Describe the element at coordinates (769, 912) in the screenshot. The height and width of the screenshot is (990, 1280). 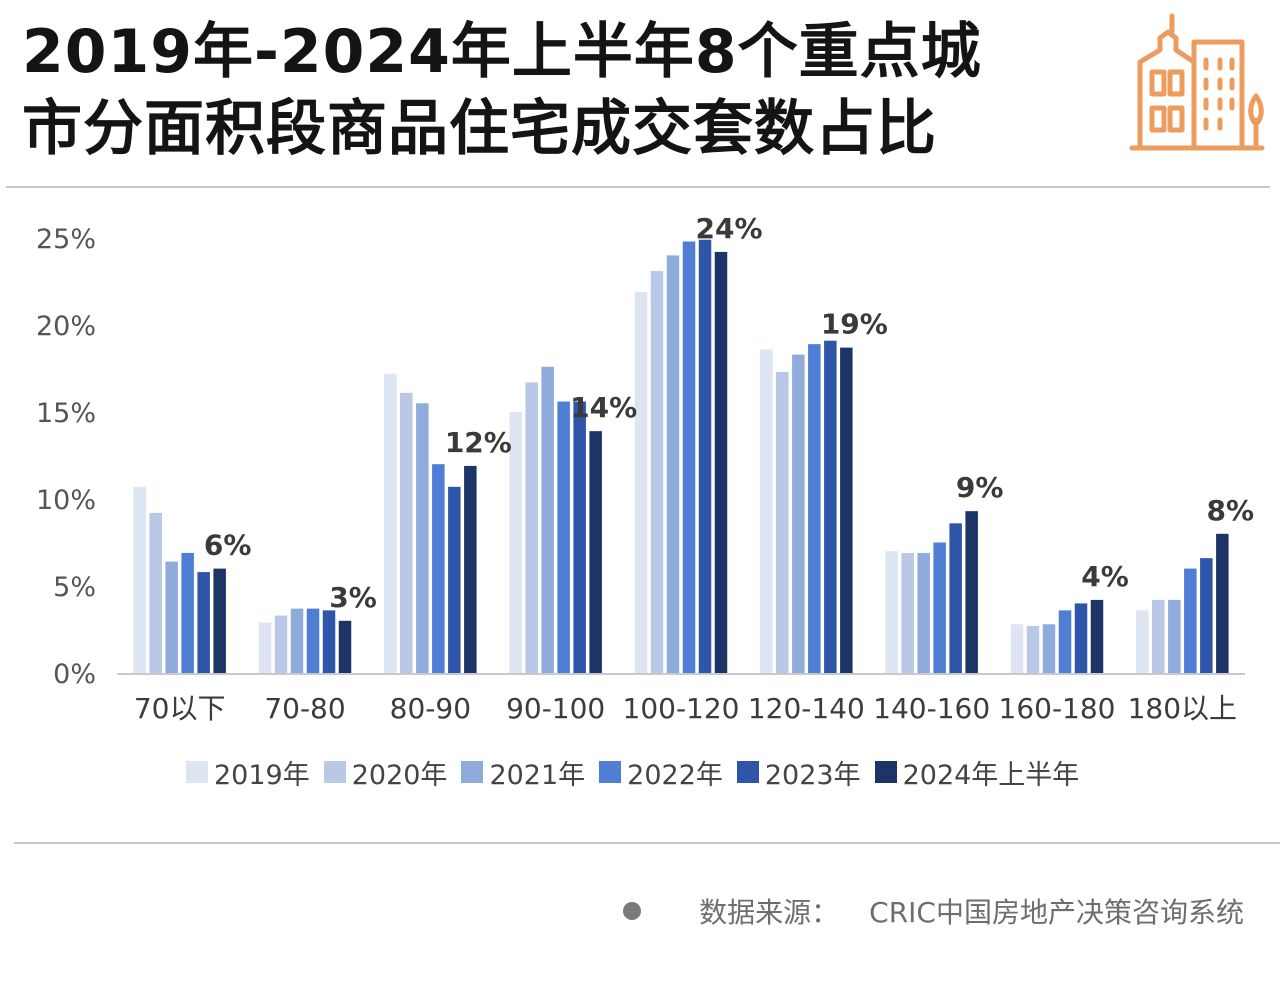
I see `source-label: 数据来源：` at that location.